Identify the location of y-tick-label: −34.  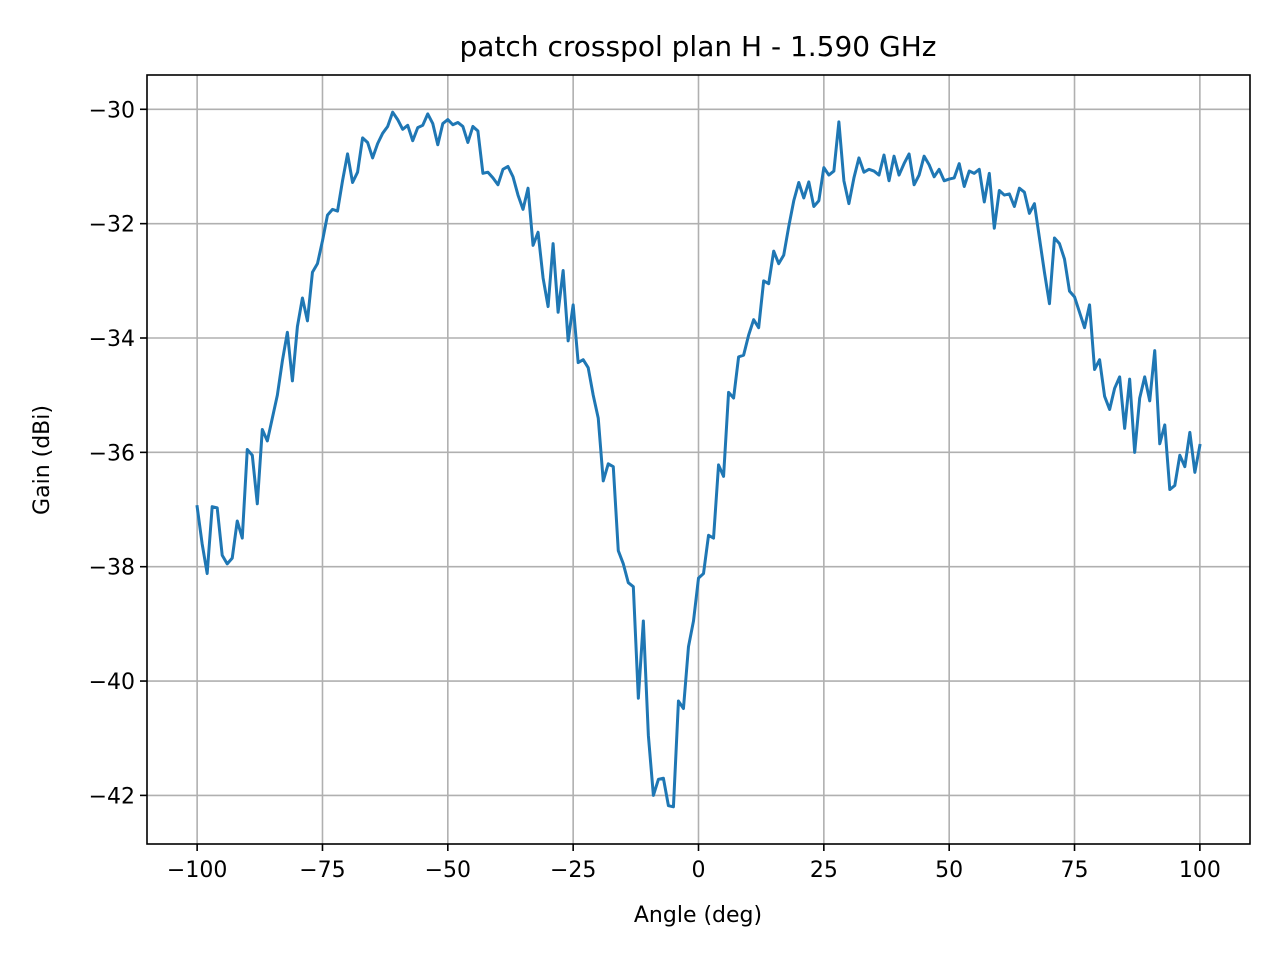
(112, 339).